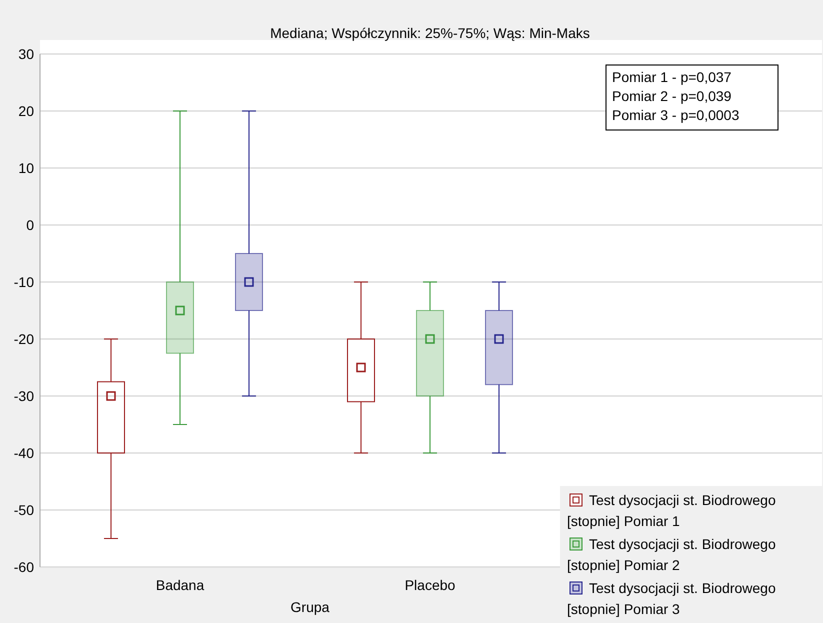  I want to click on x-axis-title: Grupa, so click(310, 607).